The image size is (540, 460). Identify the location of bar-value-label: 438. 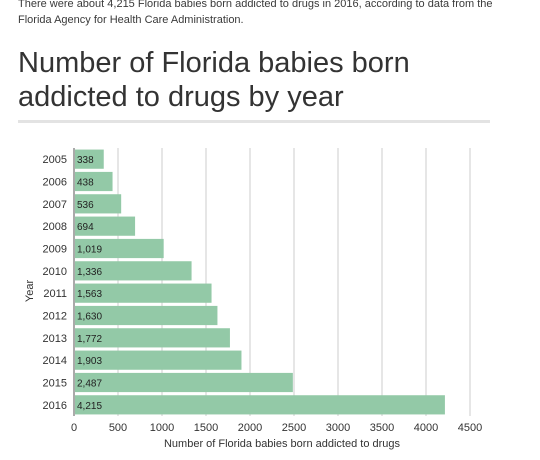
(85, 183).